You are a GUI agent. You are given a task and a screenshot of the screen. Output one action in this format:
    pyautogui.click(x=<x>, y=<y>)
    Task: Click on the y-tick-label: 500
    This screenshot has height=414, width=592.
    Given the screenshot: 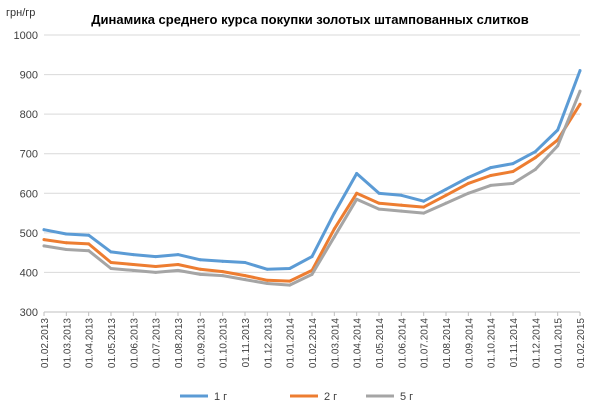 What is the action you would take?
    pyautogui.click(x=29, y=234)
    